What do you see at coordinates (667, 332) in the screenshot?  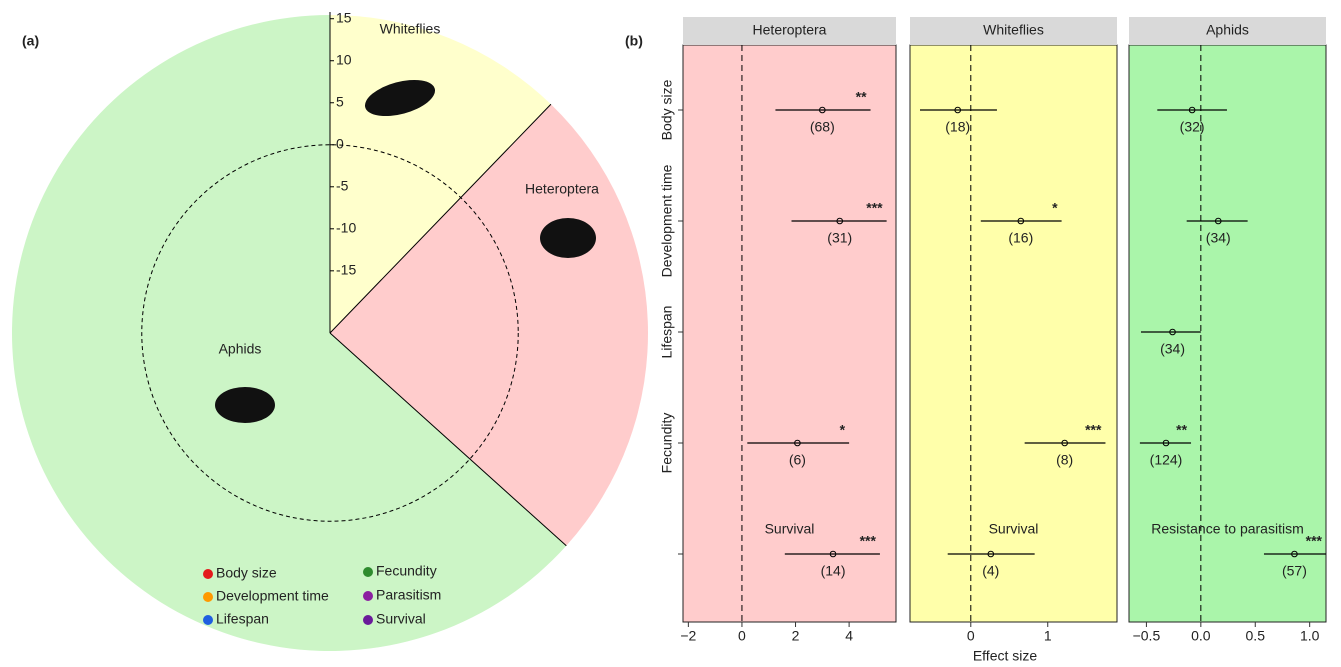 I see `y-tick-label: Lifespan` at bounding box center [667, 332].